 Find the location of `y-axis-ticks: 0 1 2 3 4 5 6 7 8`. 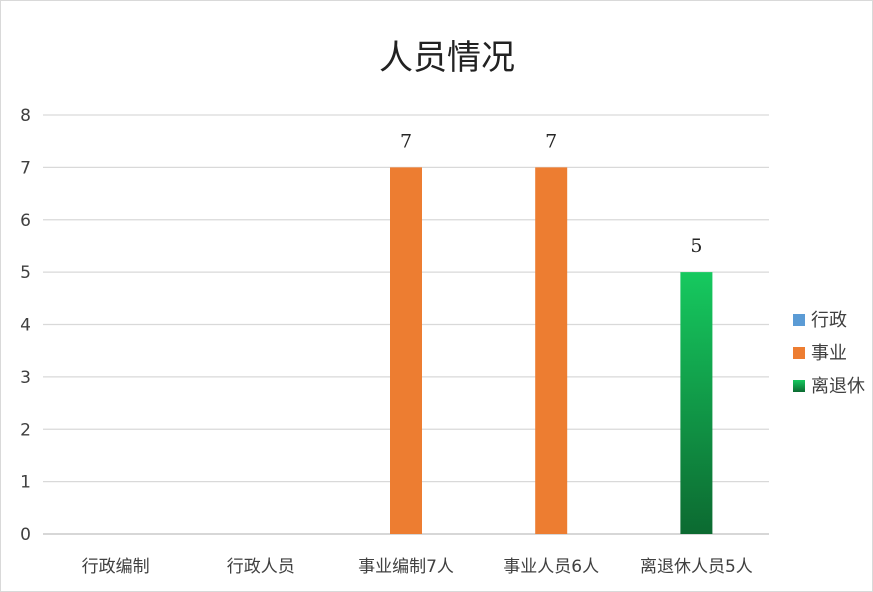

y-axis-ticks: 0 1 2 3 4 5 6 7 8 is located at coordinates (25, 325).